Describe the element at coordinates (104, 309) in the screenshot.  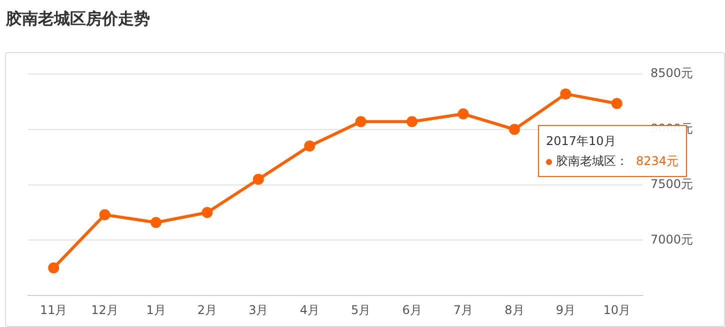
I see `x-tick-label: 12月` at that location.